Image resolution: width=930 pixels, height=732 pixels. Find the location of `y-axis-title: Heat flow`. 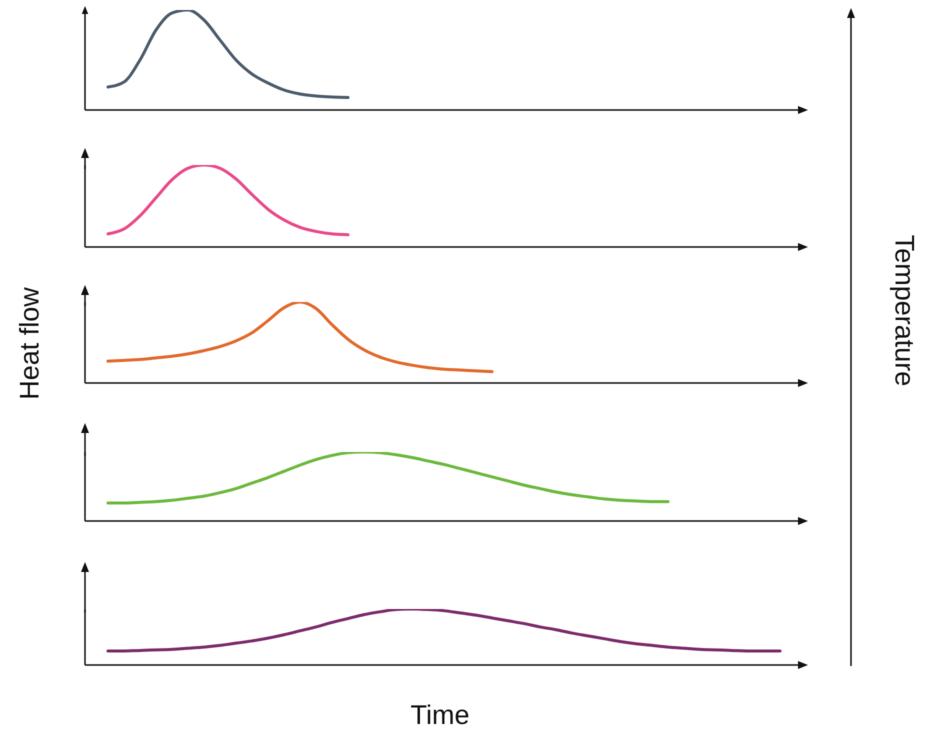

y-axis-title: Heat flow is located at coordinates (30, 344).